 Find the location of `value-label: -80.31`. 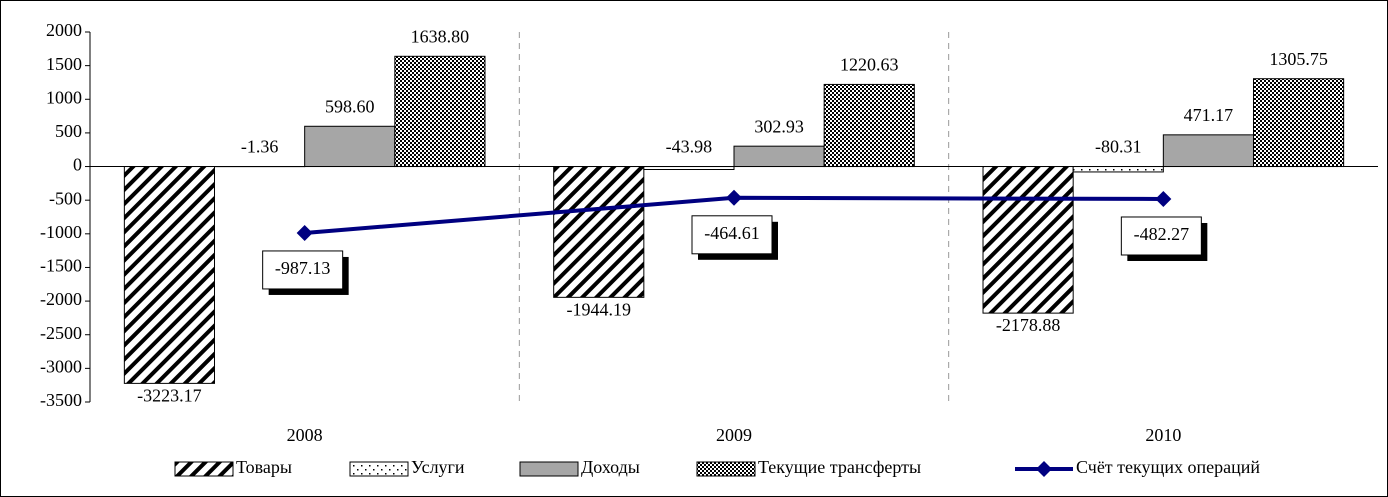

value-label: -80.31 is located at coordinates (1118, 147).